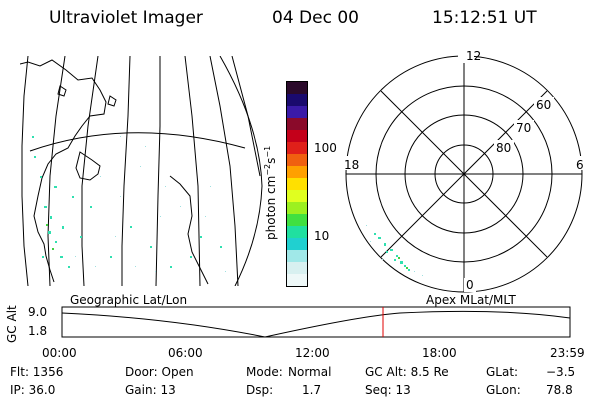 The height and width of the screenshot is (400, 600). I want to click on status-glon-label: GLon:, so click(503, 390).